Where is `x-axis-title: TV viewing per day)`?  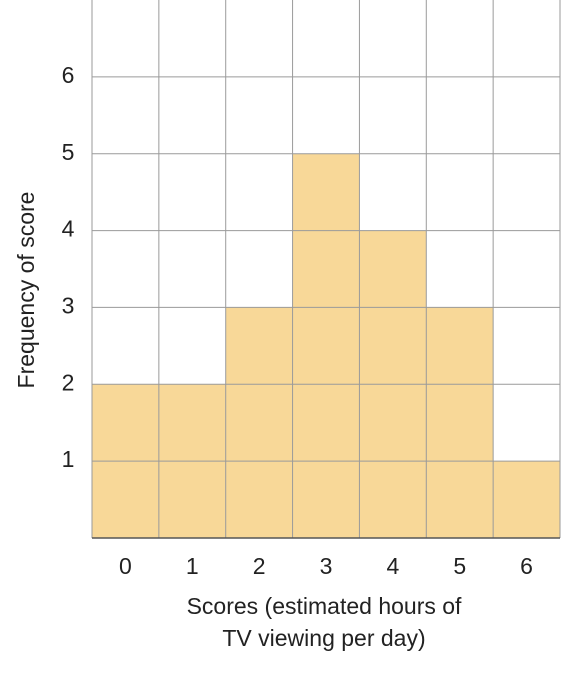 x-axis-title: TV viewing per day) is located at coordinates (323, 638).